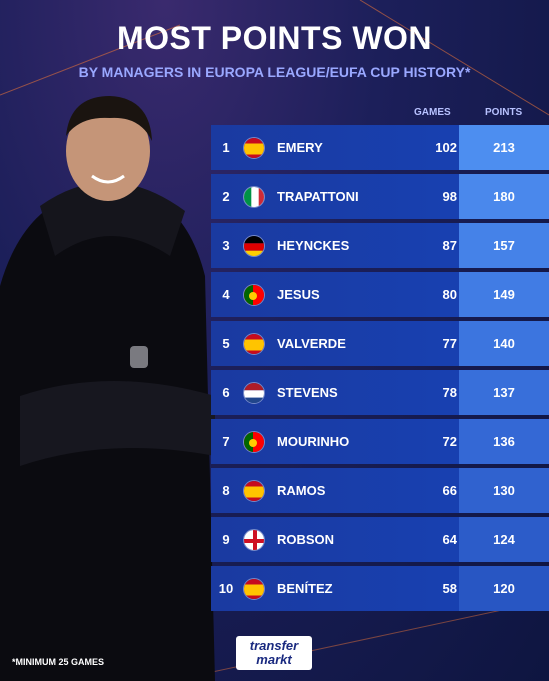 Image resolution: width=549 pixels, height=681 pixels. What do you see at coordinates (504, 343) in the screenshot?
I see `points-value: 140` at bounding box center [504, 343].